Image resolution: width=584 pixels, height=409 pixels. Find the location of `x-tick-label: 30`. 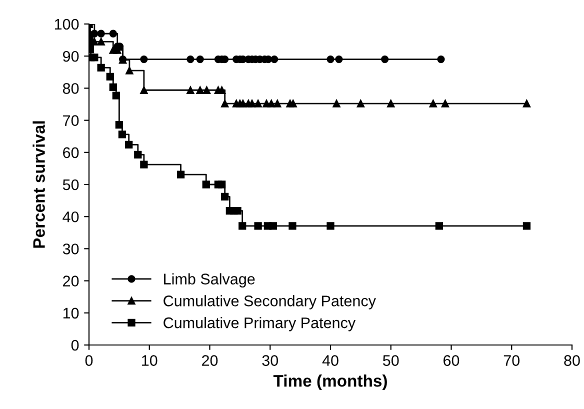

x-tick-label: 30 is located at coordinates (270, 360).